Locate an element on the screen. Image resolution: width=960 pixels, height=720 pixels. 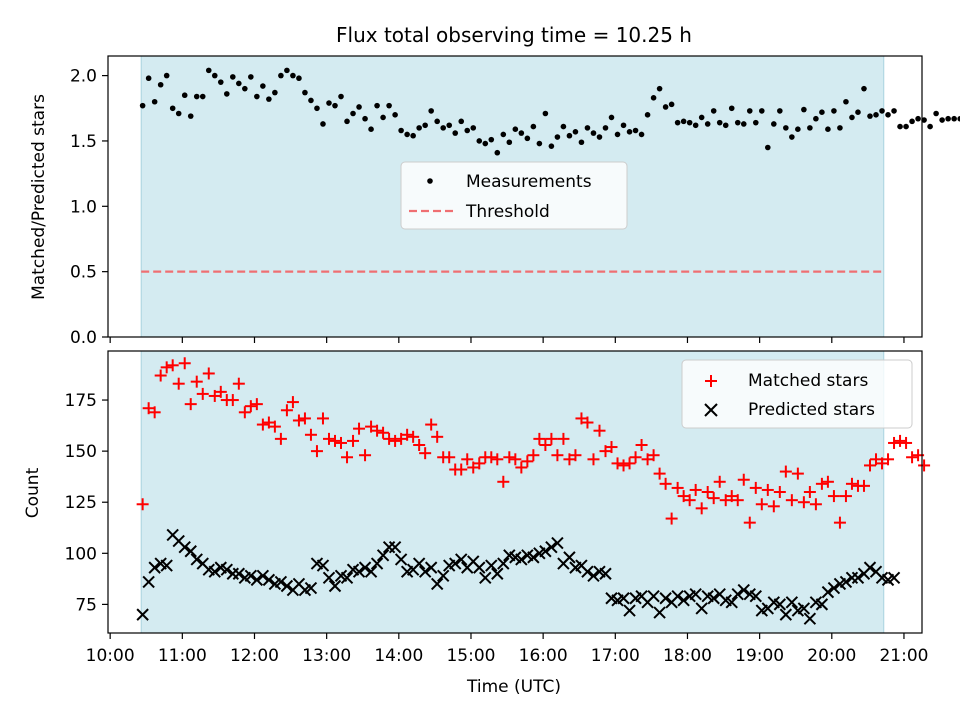
x-tick-label: 20:00 is located at coordinates (831, 656).